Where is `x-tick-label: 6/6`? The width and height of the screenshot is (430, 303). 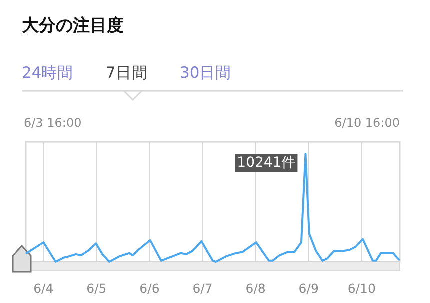 x-tick-label: 6/6 is located at coordinates (150, 288).